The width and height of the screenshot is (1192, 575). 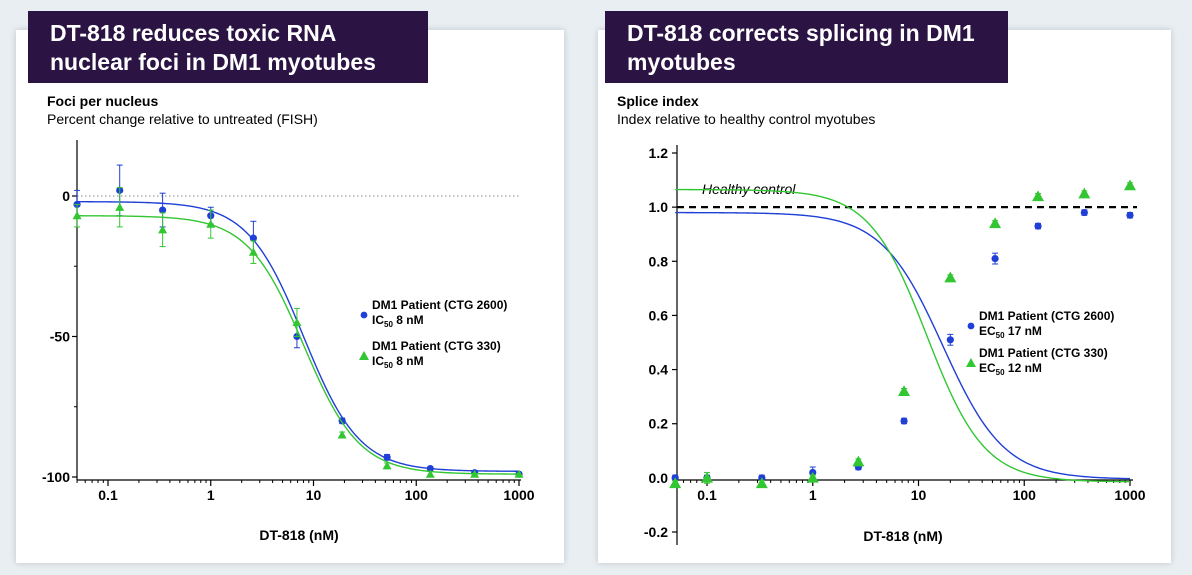 I want to click on y-tick-label: 0, so click(x=66, y=196).